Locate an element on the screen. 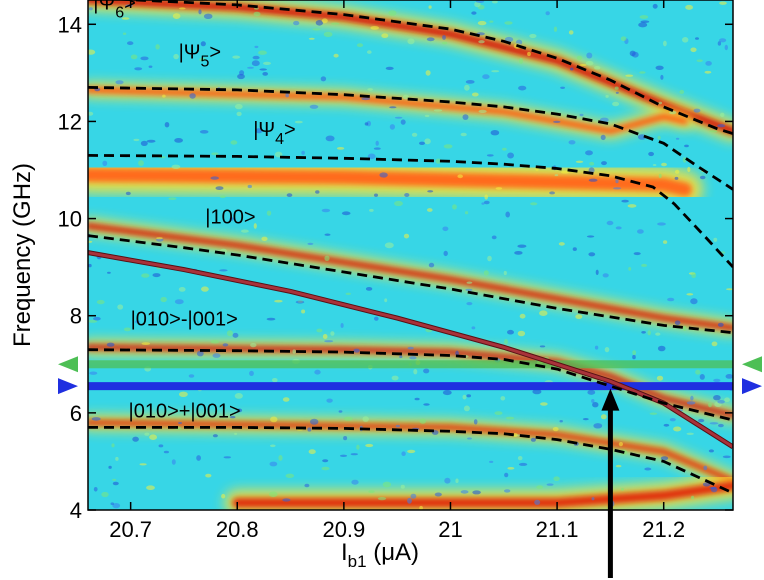 This screenshot has height=580, width=764. state-label-main: |010>-|001> is located at coordinates (184, 319).